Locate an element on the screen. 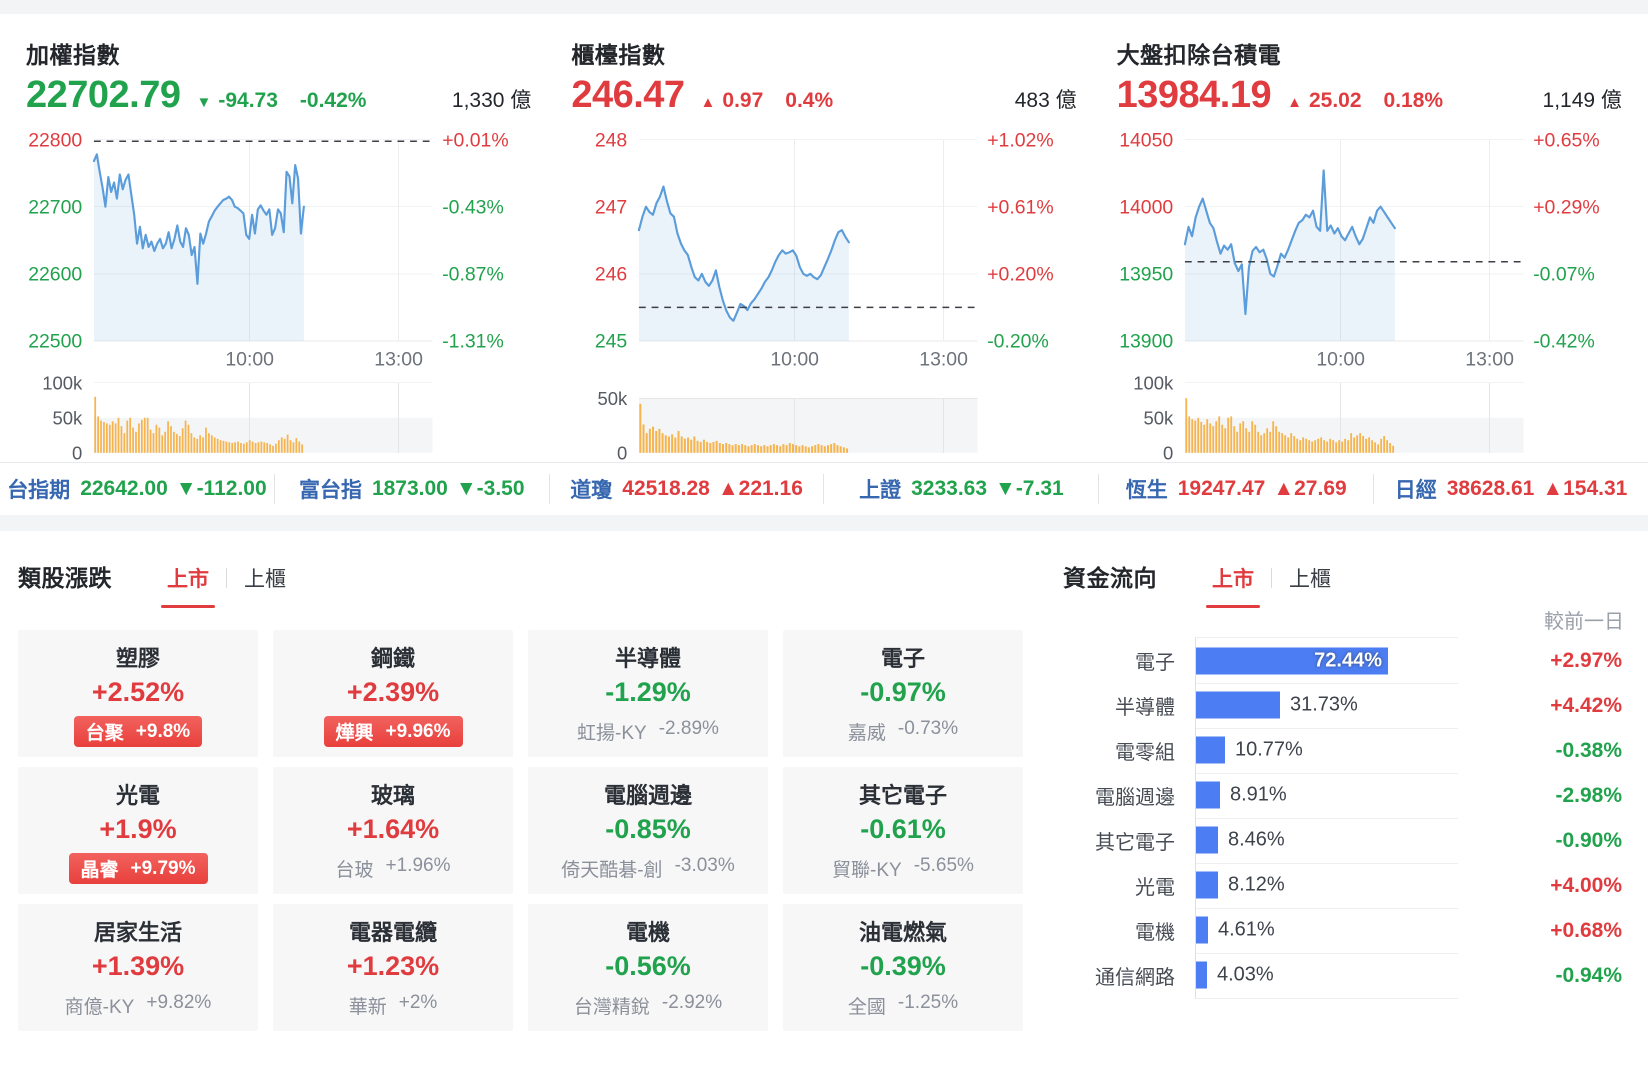  sector-card: 半導體 -1.29% 虹揚-KY -2.89% is located at coordinates (648, 694).